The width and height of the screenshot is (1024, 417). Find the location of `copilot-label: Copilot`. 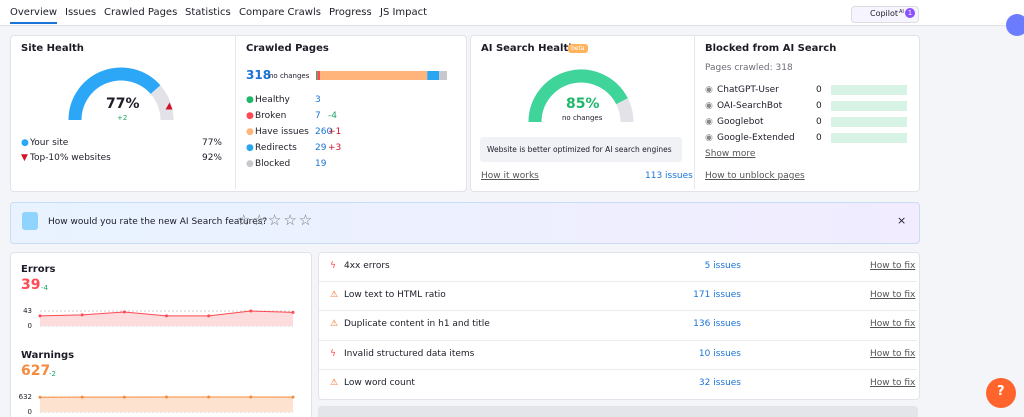

copilot-label: Copilot is located at coordinates (884, 13).